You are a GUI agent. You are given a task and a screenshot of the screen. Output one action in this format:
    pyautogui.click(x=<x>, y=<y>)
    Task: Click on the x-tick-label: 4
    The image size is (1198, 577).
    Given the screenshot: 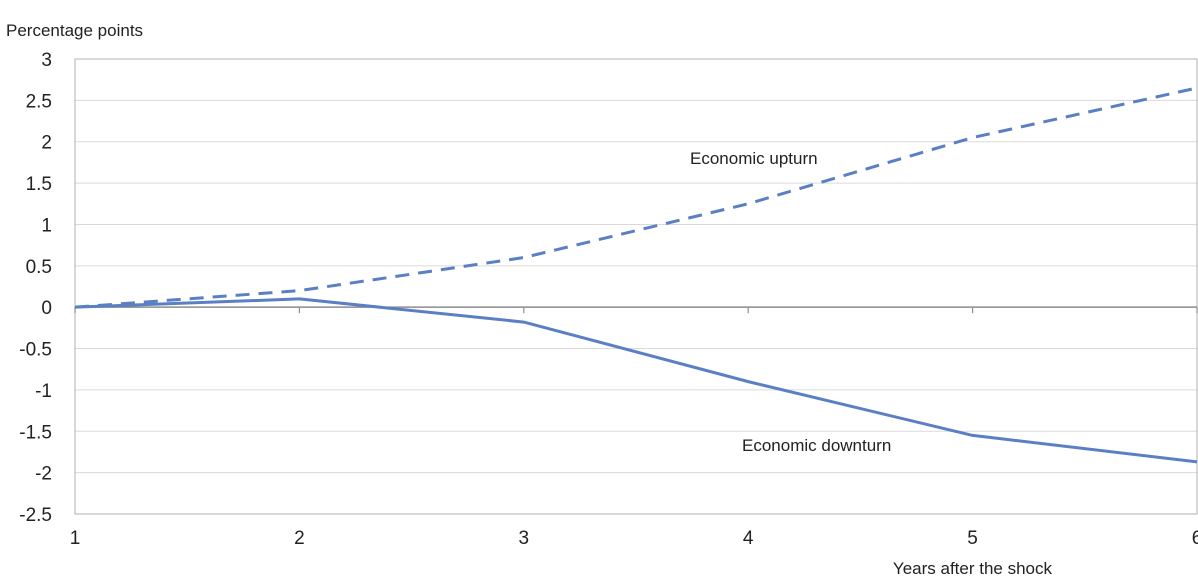 What is the action you would take?
    pyautogui.click(x=748, y=538)
    